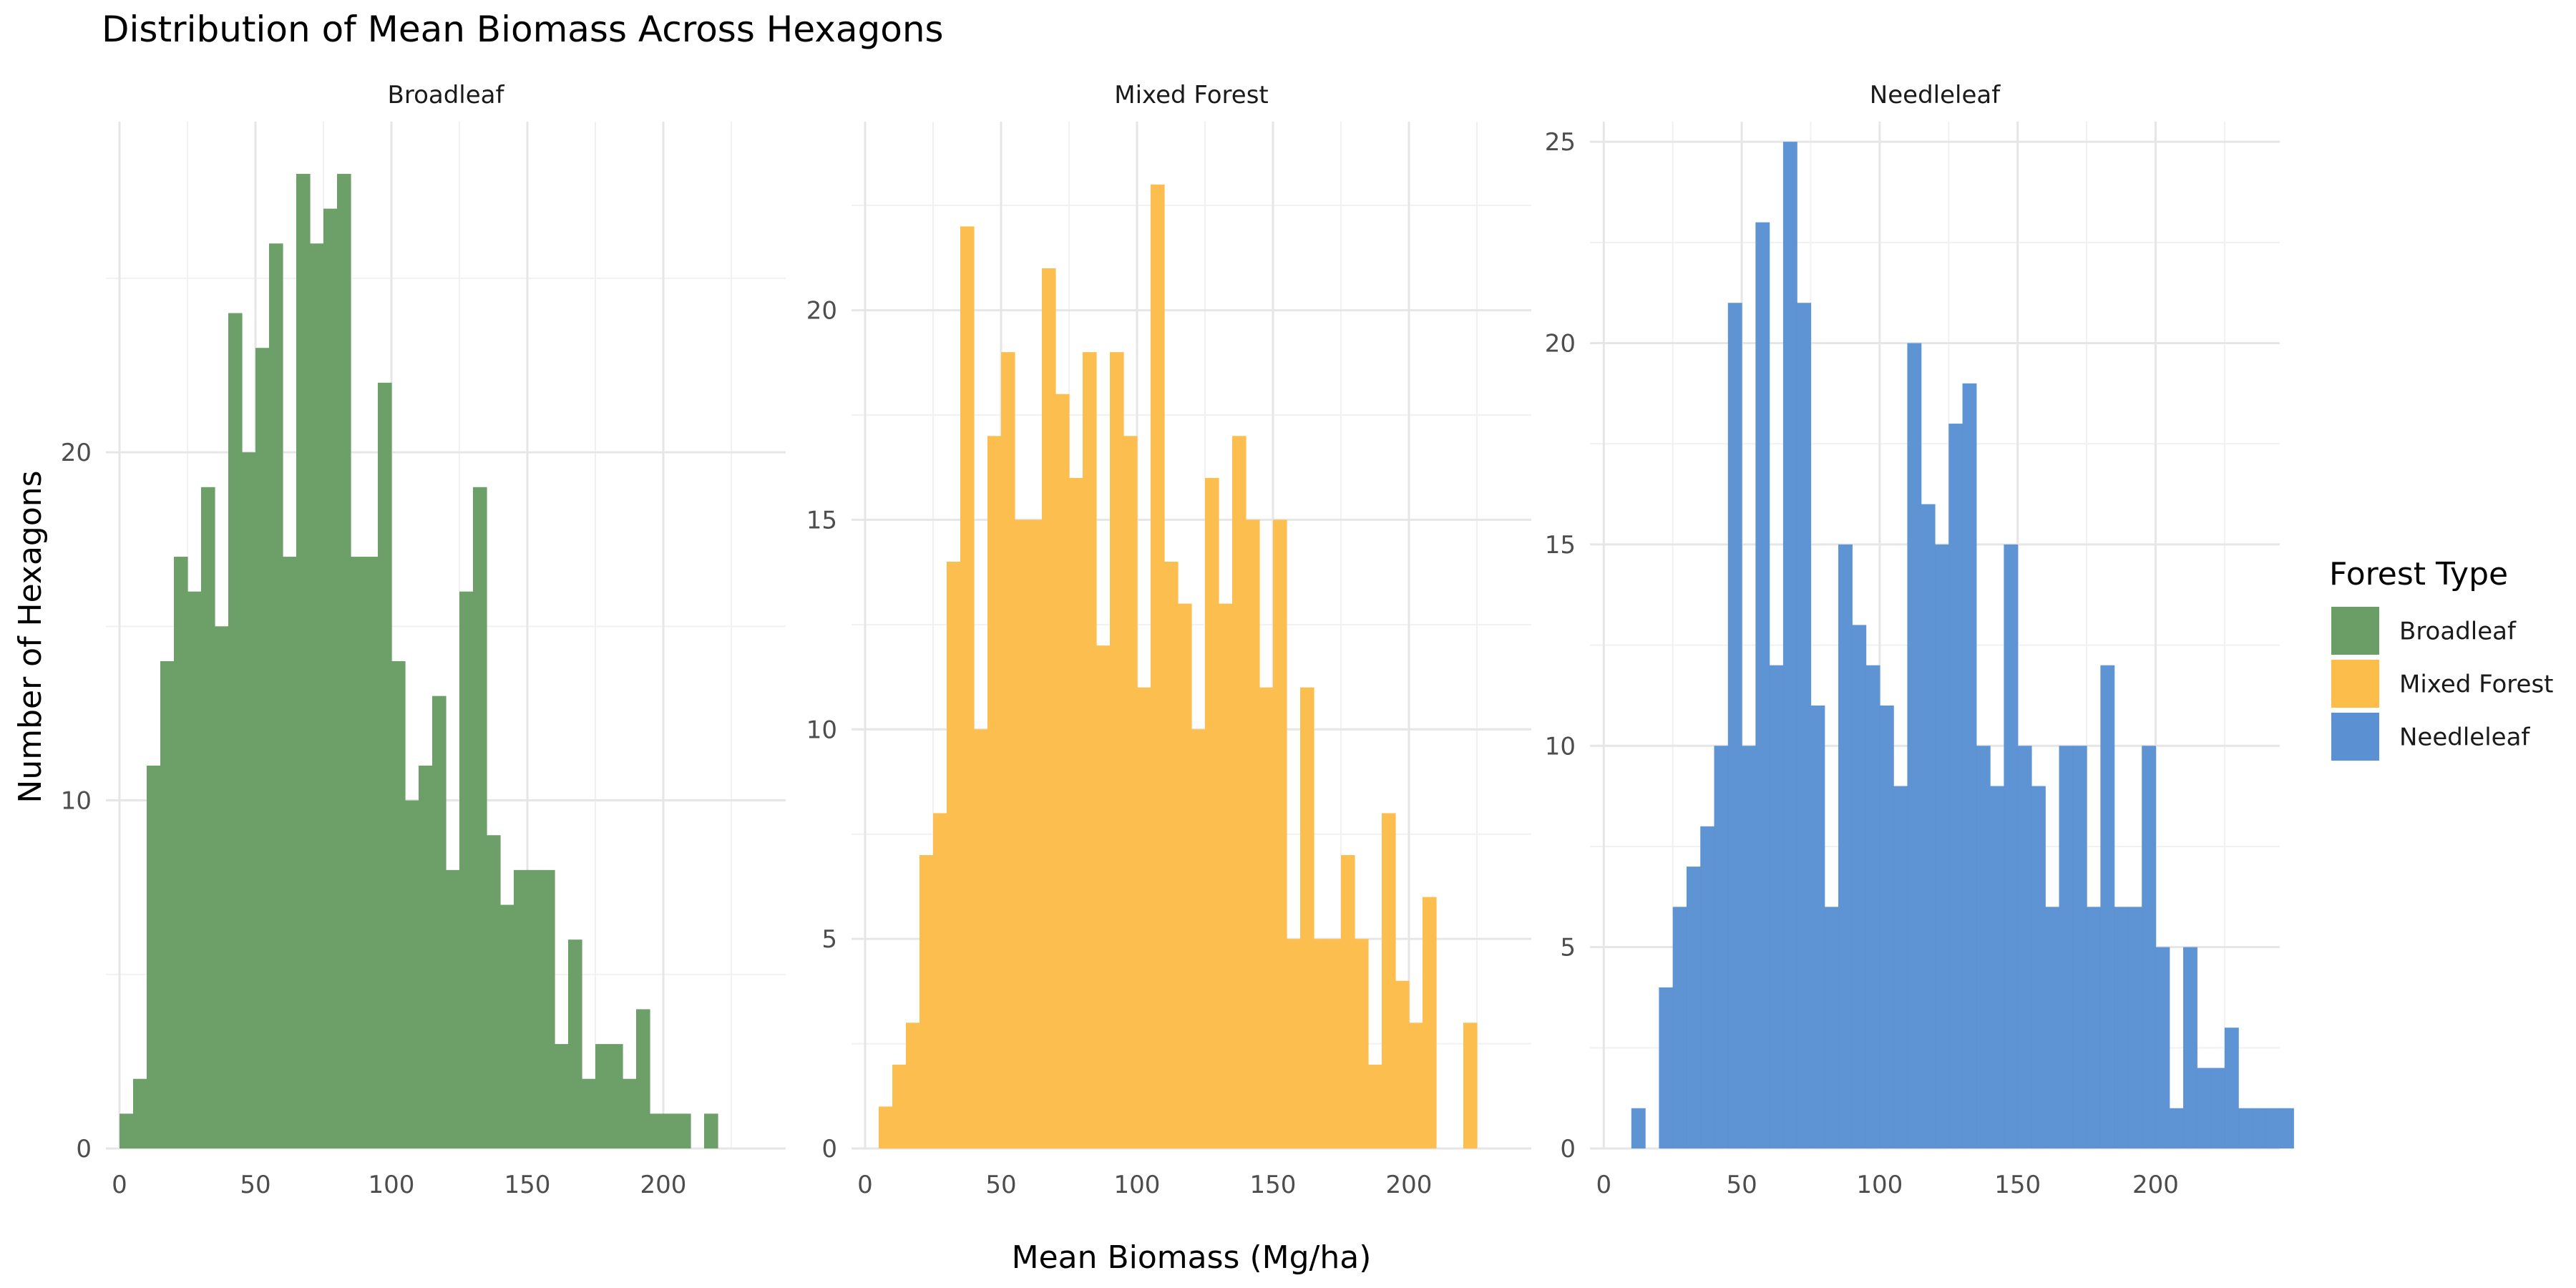  I want to click on legend-label: Needleleaf, so click(2464, 737).